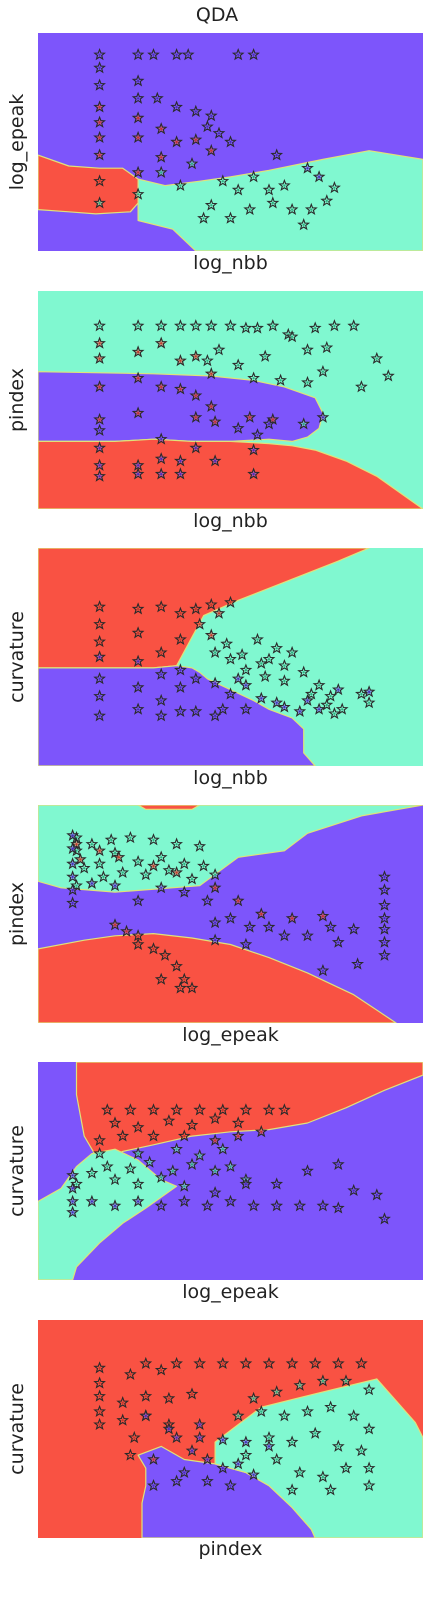 This screenshot has height=1609, width=434. What do you see at coordinates (17, 657) in the screenshot?
I see `panel-3-ylabel-wrap: curvature` at bounding box center [17, 657].